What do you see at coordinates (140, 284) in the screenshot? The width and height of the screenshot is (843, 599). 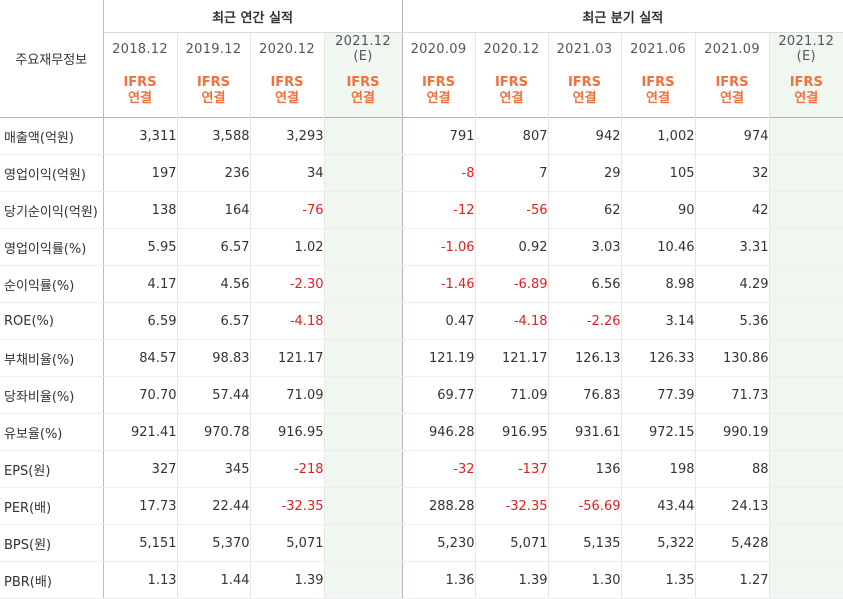 I see `annual-value-cell: 4.17` at bounding box center [140, 284].